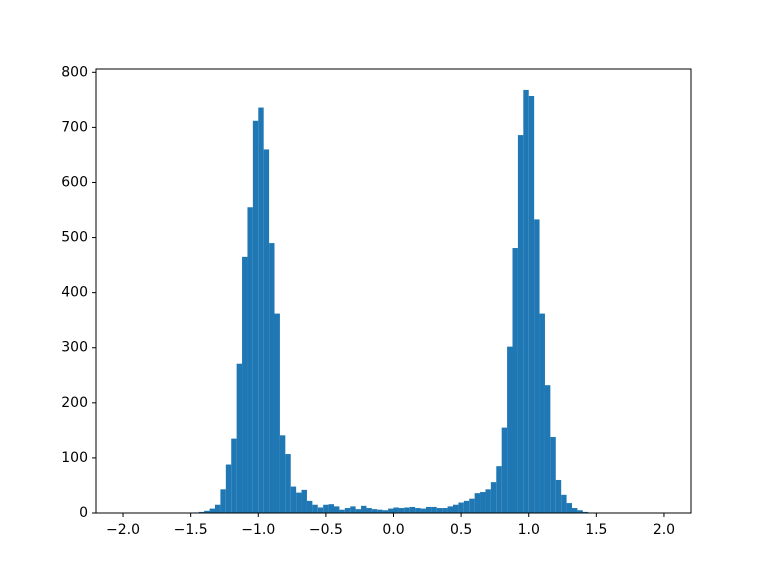  Describe the element at coordinates (123, 530) in the screenshot. I see `x-tick-label: −2.0` at that location.